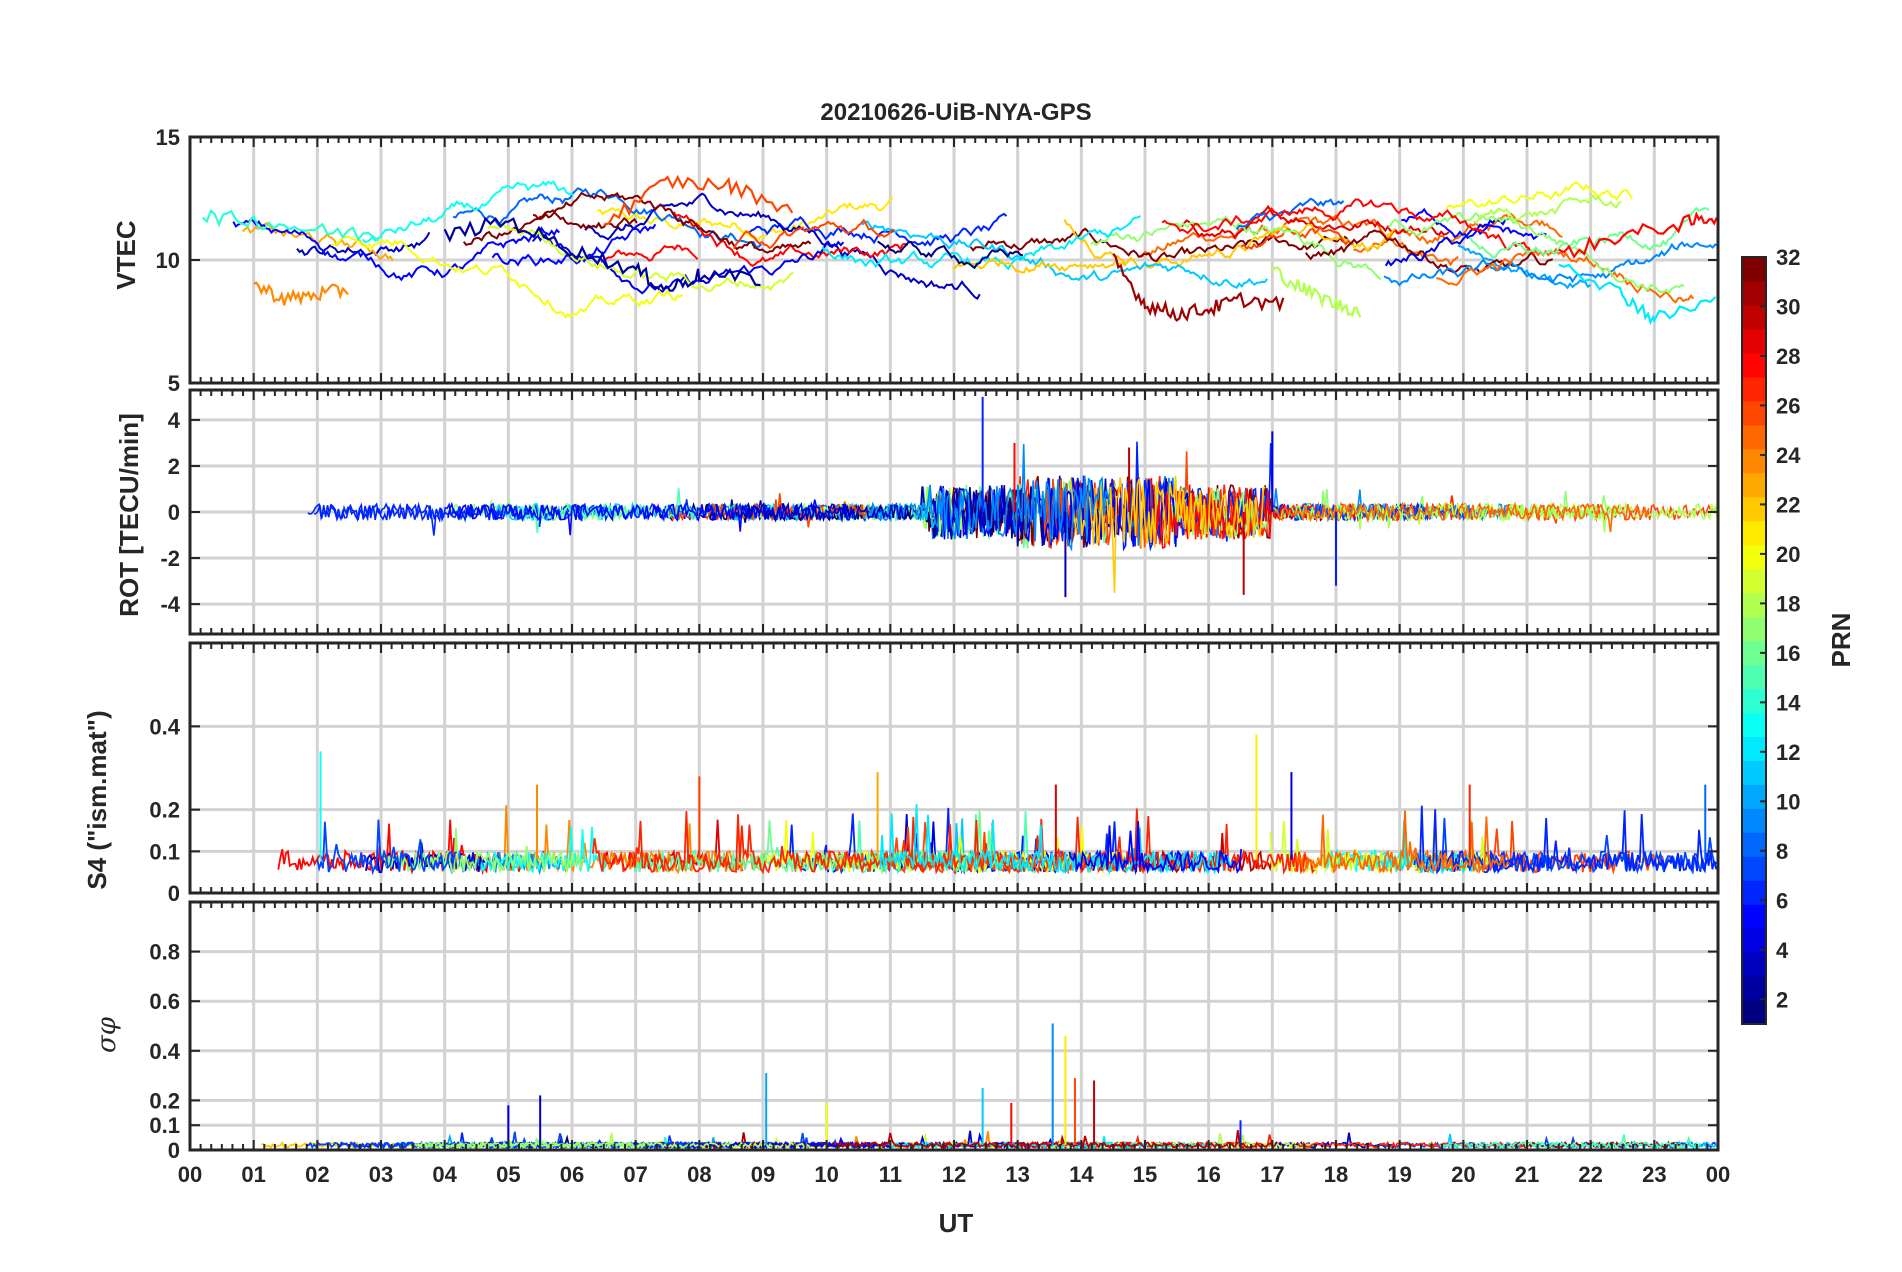 The image size is (1902, 1272). I want to click on x-tick-label: 07, so click(635, 1174).